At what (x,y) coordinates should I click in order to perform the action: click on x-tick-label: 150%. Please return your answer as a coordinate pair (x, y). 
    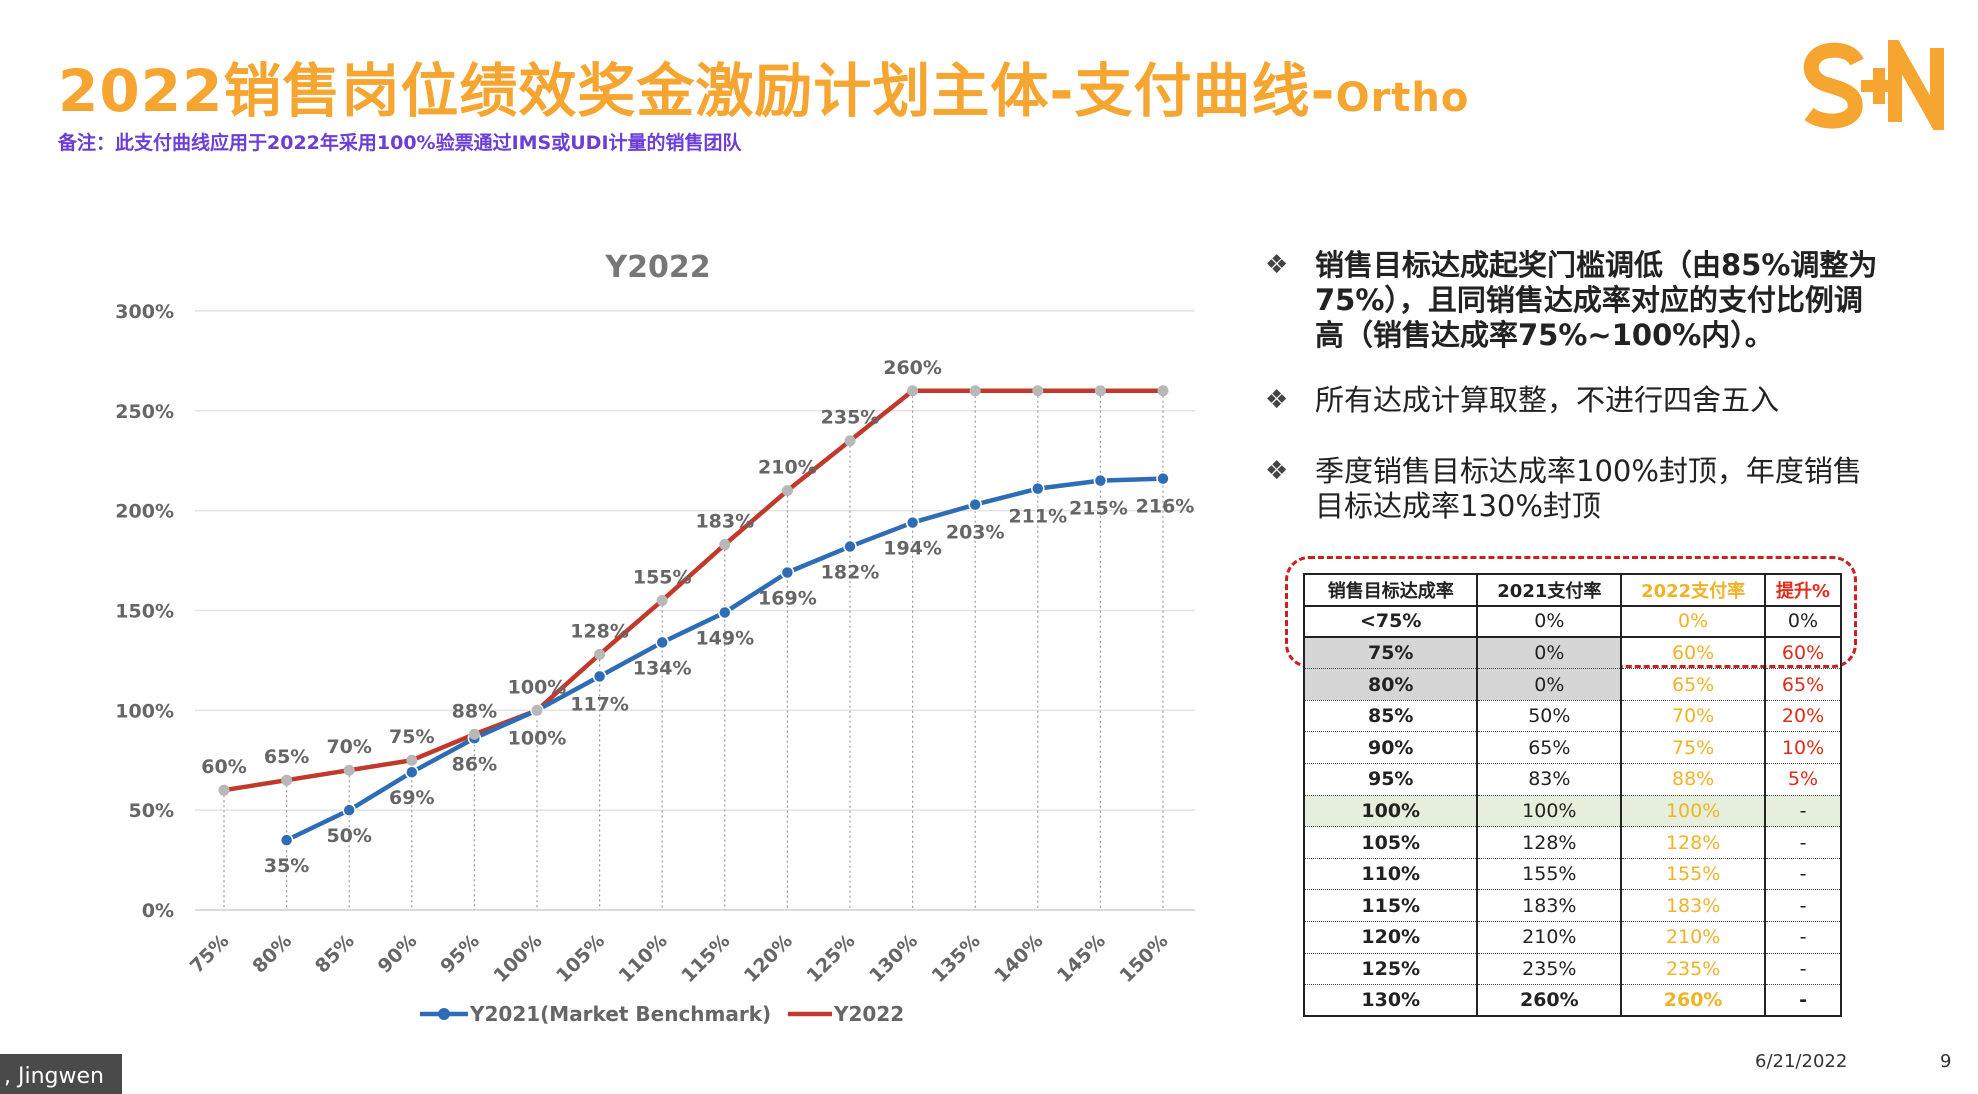
    Looking at the image, I should click on (1143, 958).